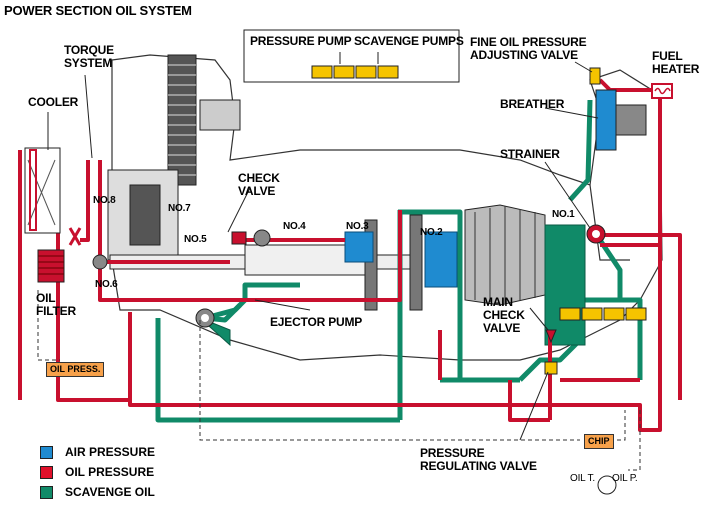  Describe the element at coordinates (195, 239) in the screenshot. I see `bearing-no5: NO.5` at that location.